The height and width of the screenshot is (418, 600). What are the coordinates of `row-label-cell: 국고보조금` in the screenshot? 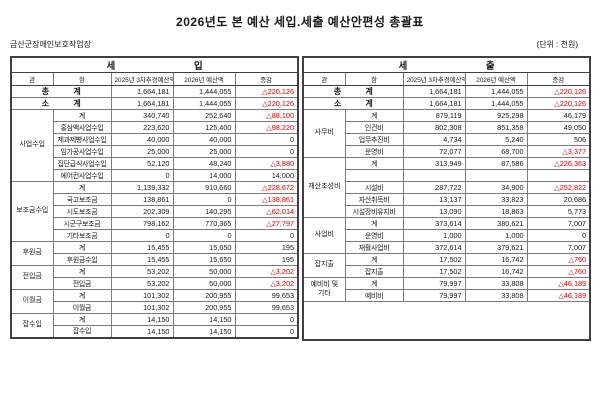 It's located at (82, 199).